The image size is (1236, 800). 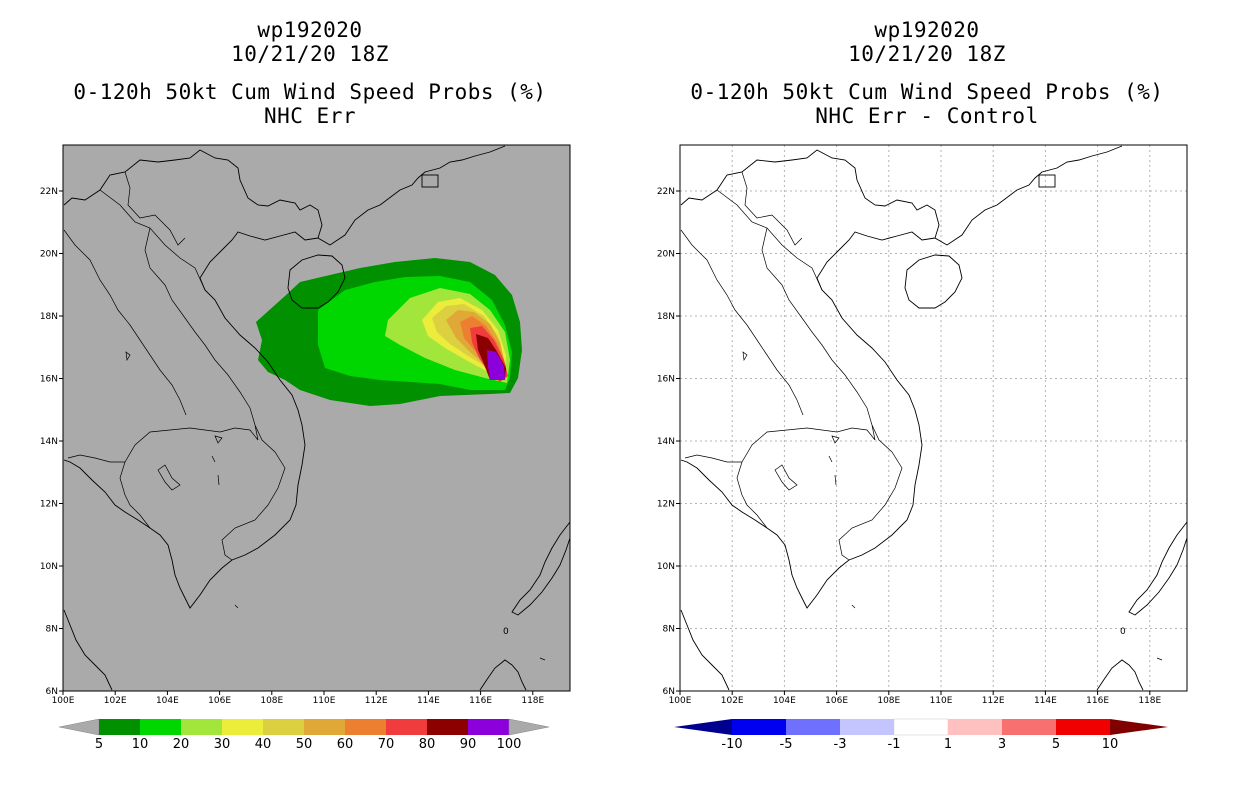 I want to click on left-island-marker: 0, so click(x=506, y=632).